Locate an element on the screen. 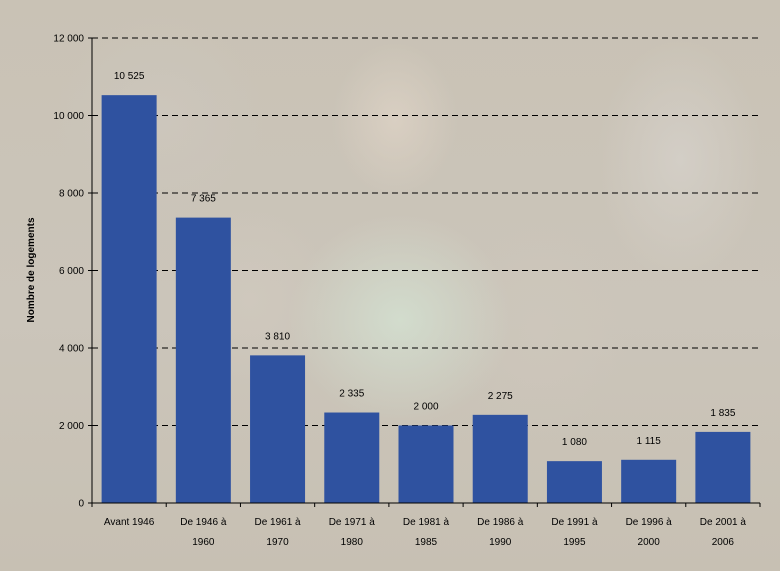 The image size is (780, 571). bar-value-label: 10 525 is located at coordinates (129, 76).